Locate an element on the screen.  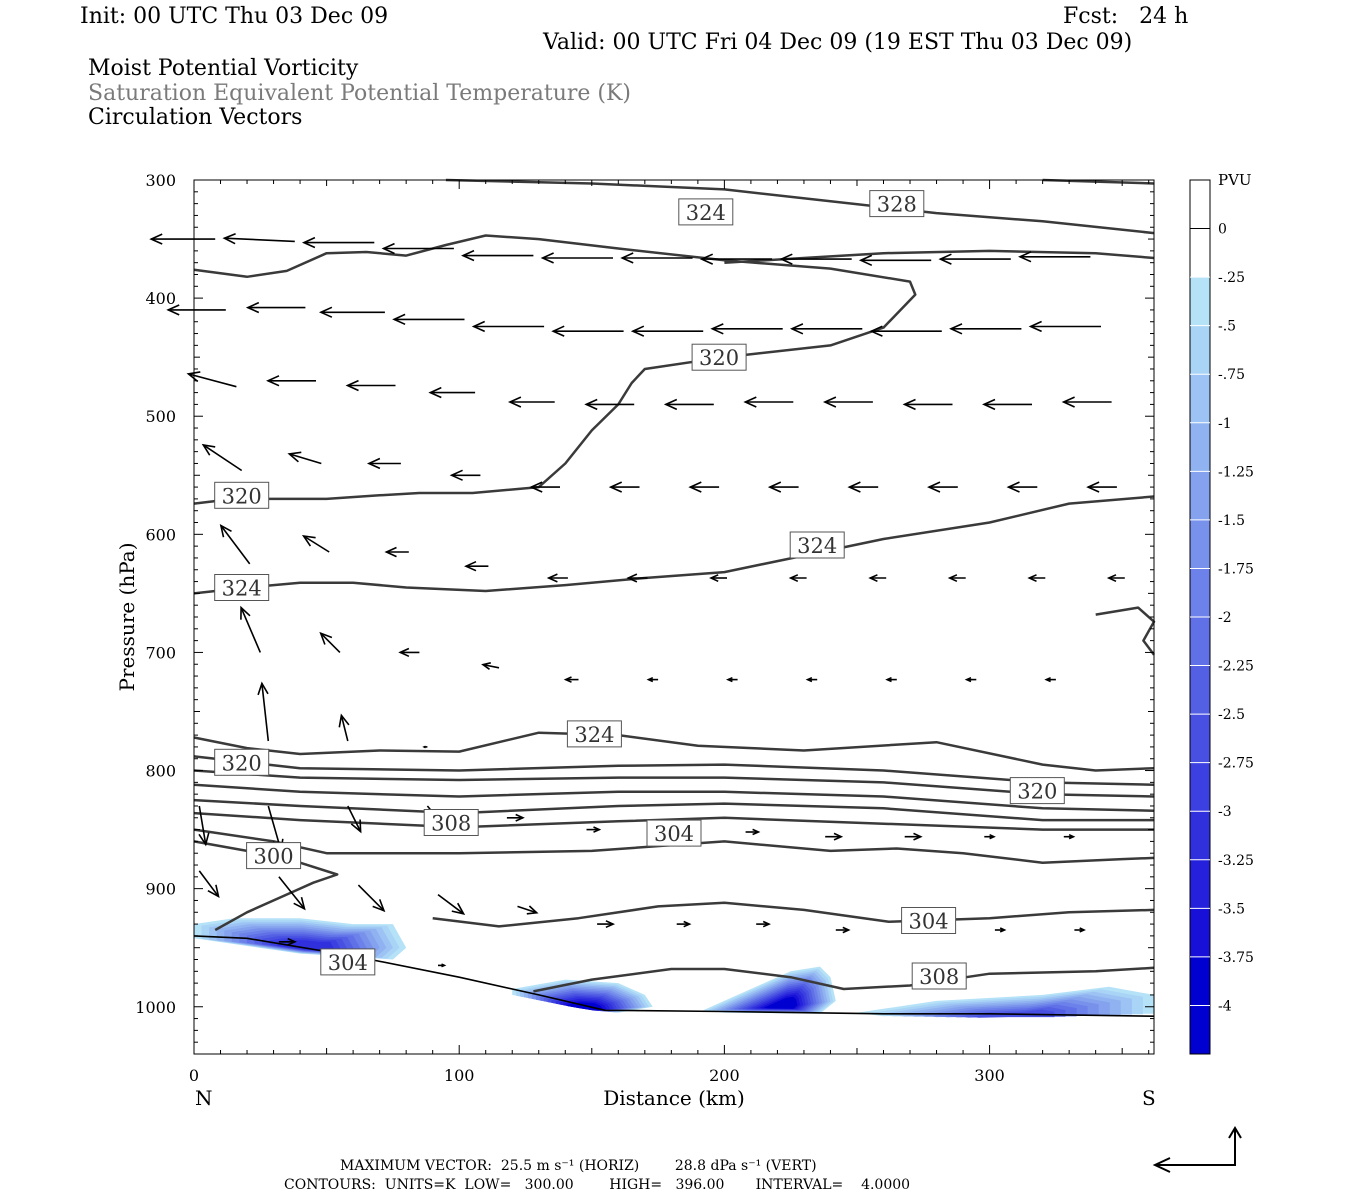
reference-vector-key is located at coordinates (1197, 1149).